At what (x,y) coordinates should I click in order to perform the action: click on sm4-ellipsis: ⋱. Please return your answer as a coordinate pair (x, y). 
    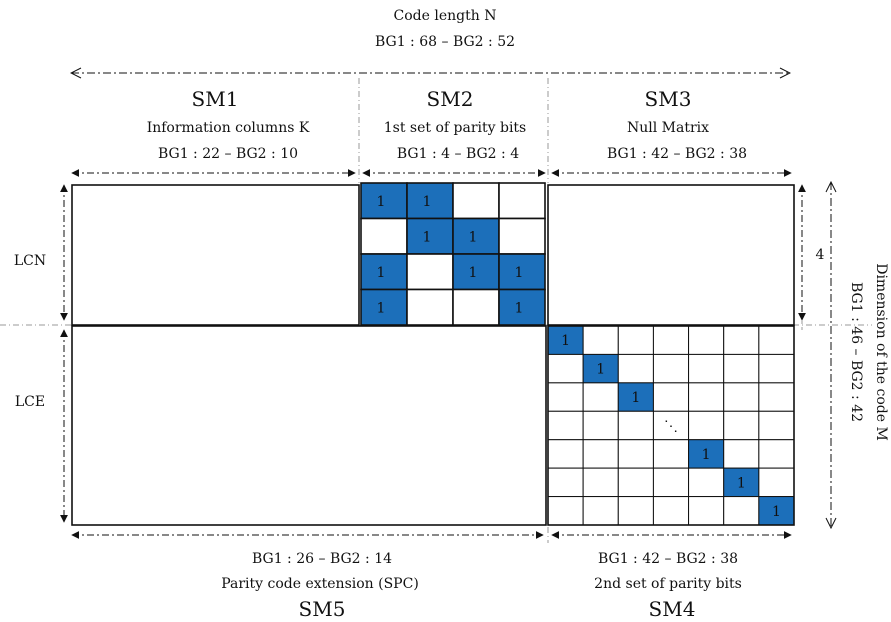
    Looking at the image, I should click on (671, 427).